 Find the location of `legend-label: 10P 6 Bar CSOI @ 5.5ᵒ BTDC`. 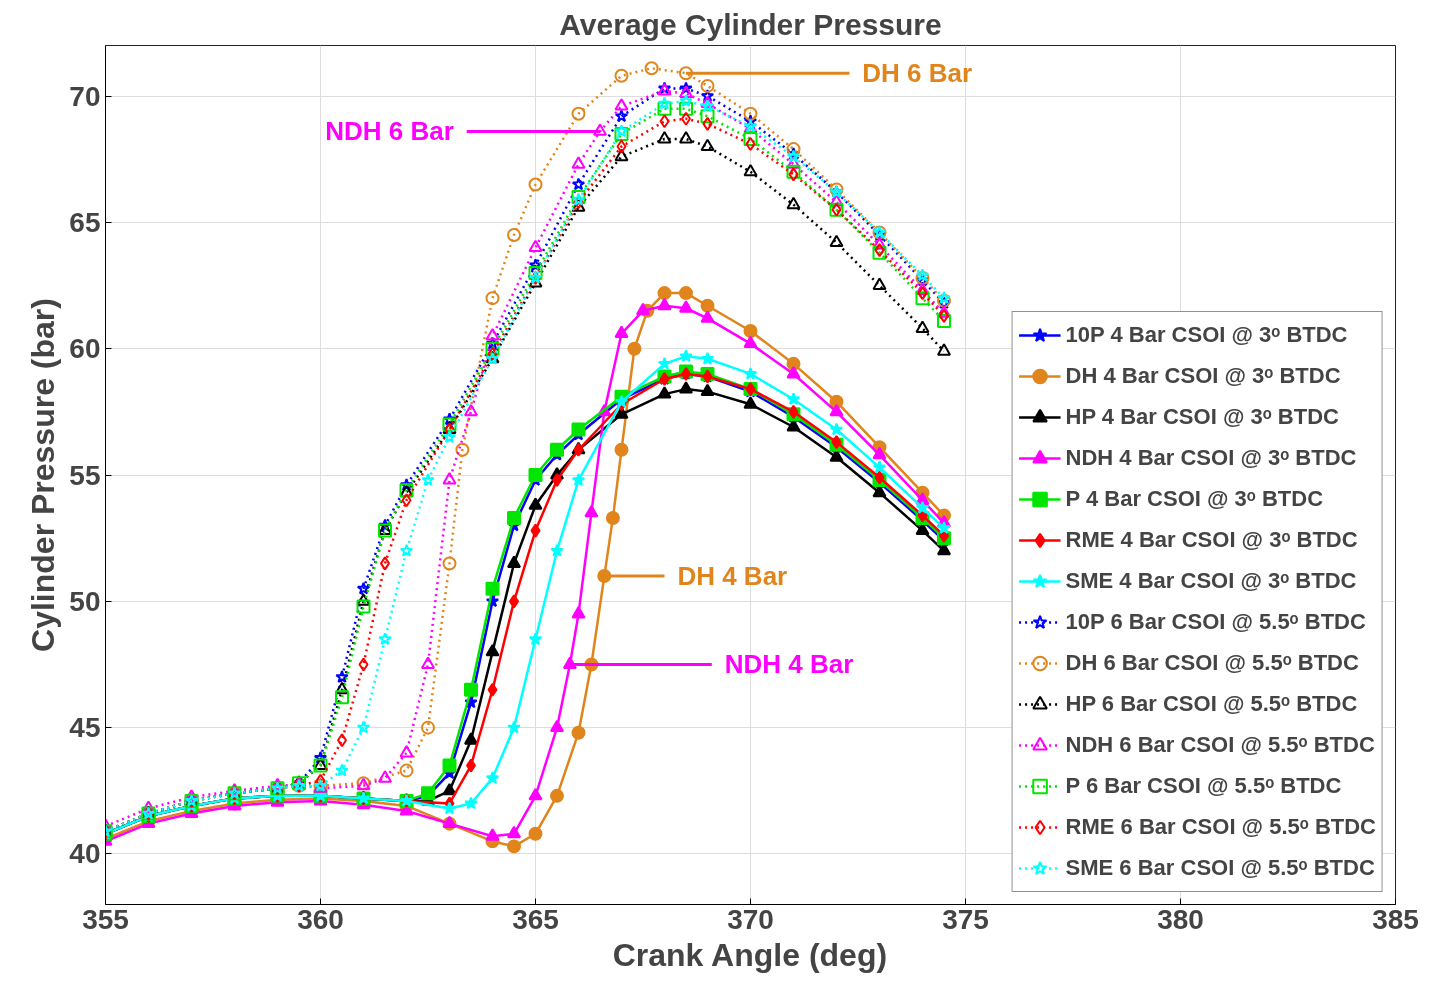

legend-label: 10P 6 Bar CSOI @ 5.5ᵒ BTDC is located at coordinates (1215, 622).